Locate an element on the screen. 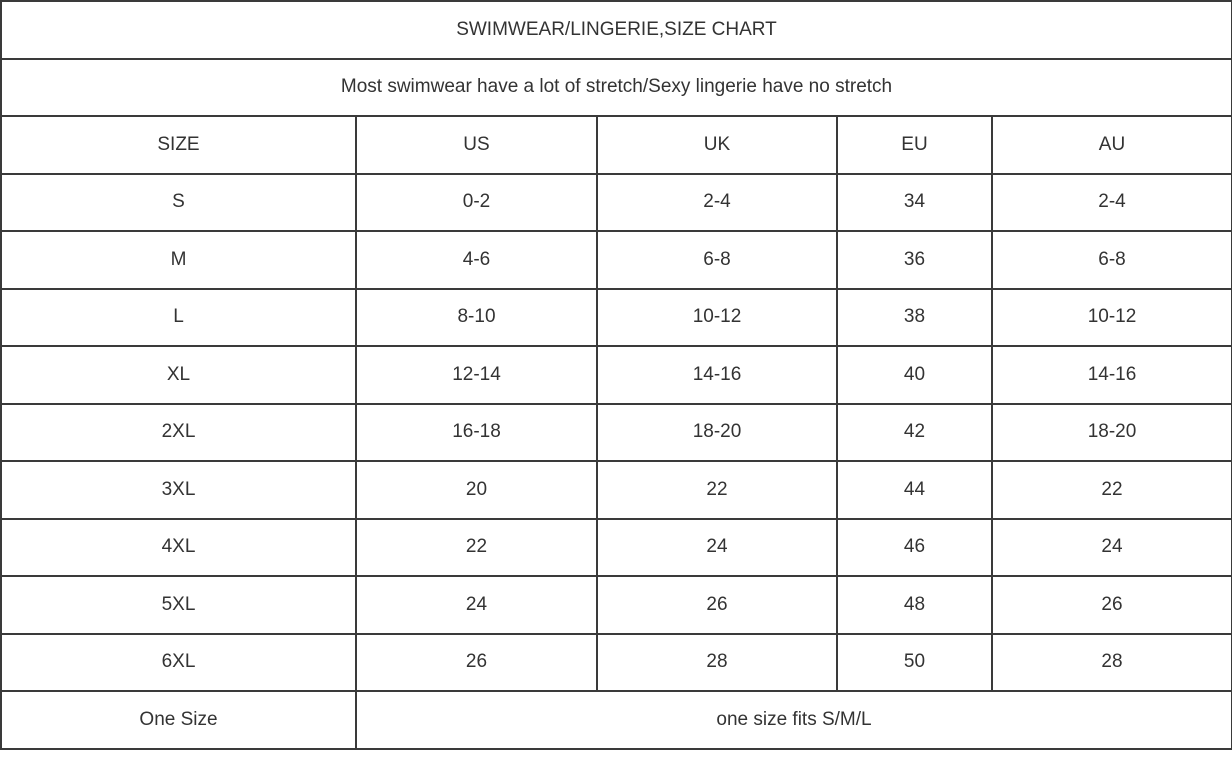 The image size is (1232, 777). table-row: 4XL 22 24 46 24 is located at coordinates (616, 547).